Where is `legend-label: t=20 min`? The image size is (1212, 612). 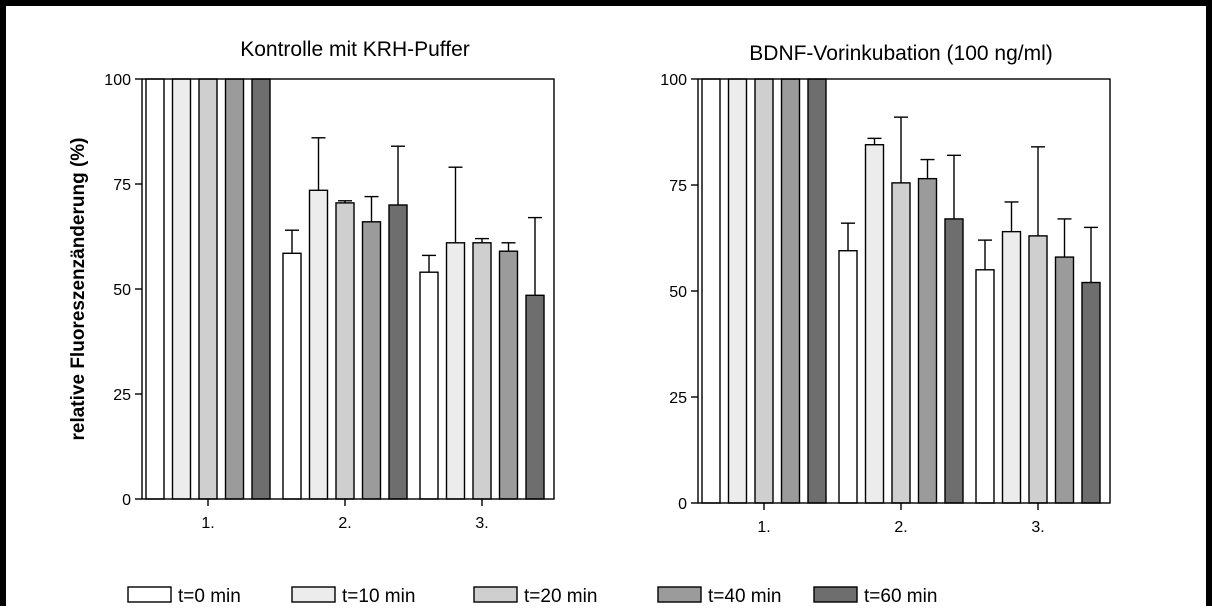
legend-label: t=20 min is located at coordinates (560, 596).